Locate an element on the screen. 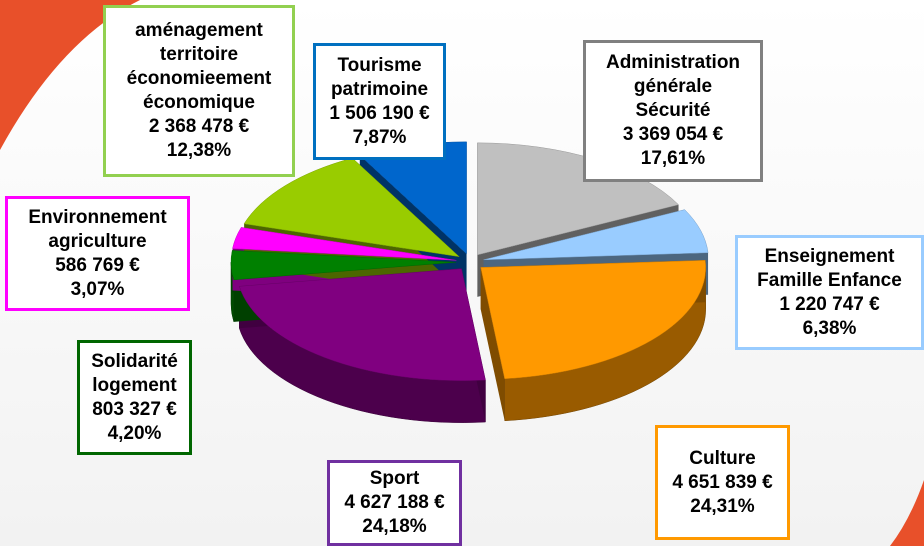 This screenshot has height=546, width=924. slice-label: Solidarité logement 803 327 €4,20% is located at coordinates (134, 397).